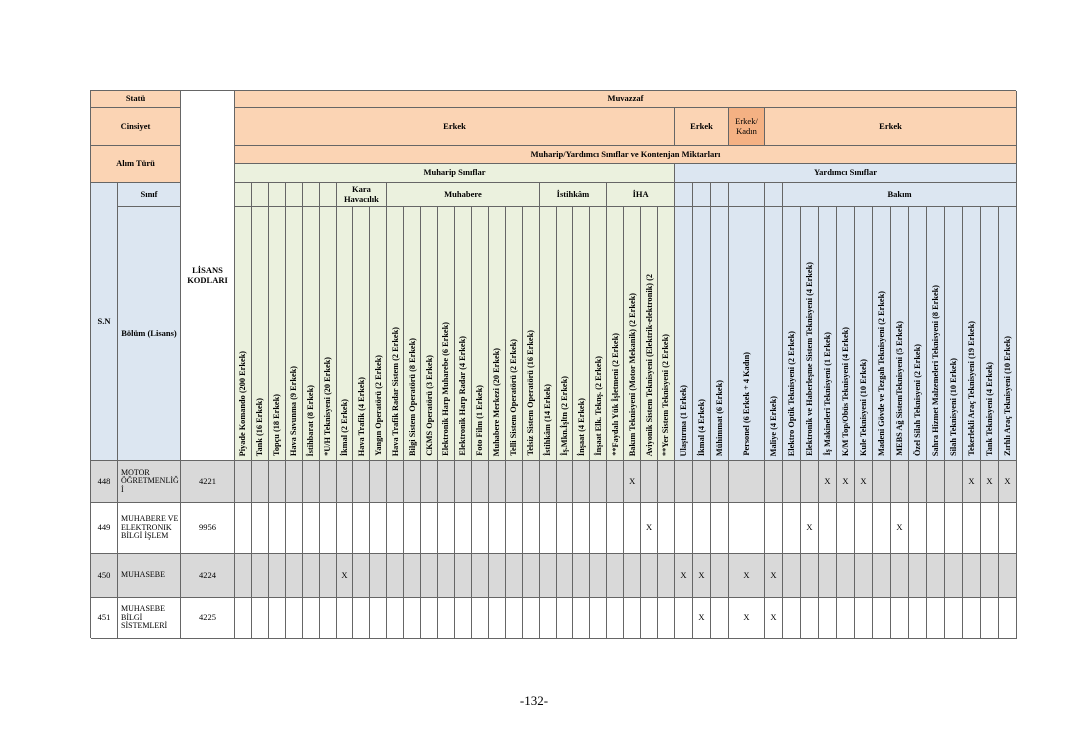 This screenshot has width=1068, height=755. I want to click on cinsiyet: Erkek/ Kadın, so click(747, 127).